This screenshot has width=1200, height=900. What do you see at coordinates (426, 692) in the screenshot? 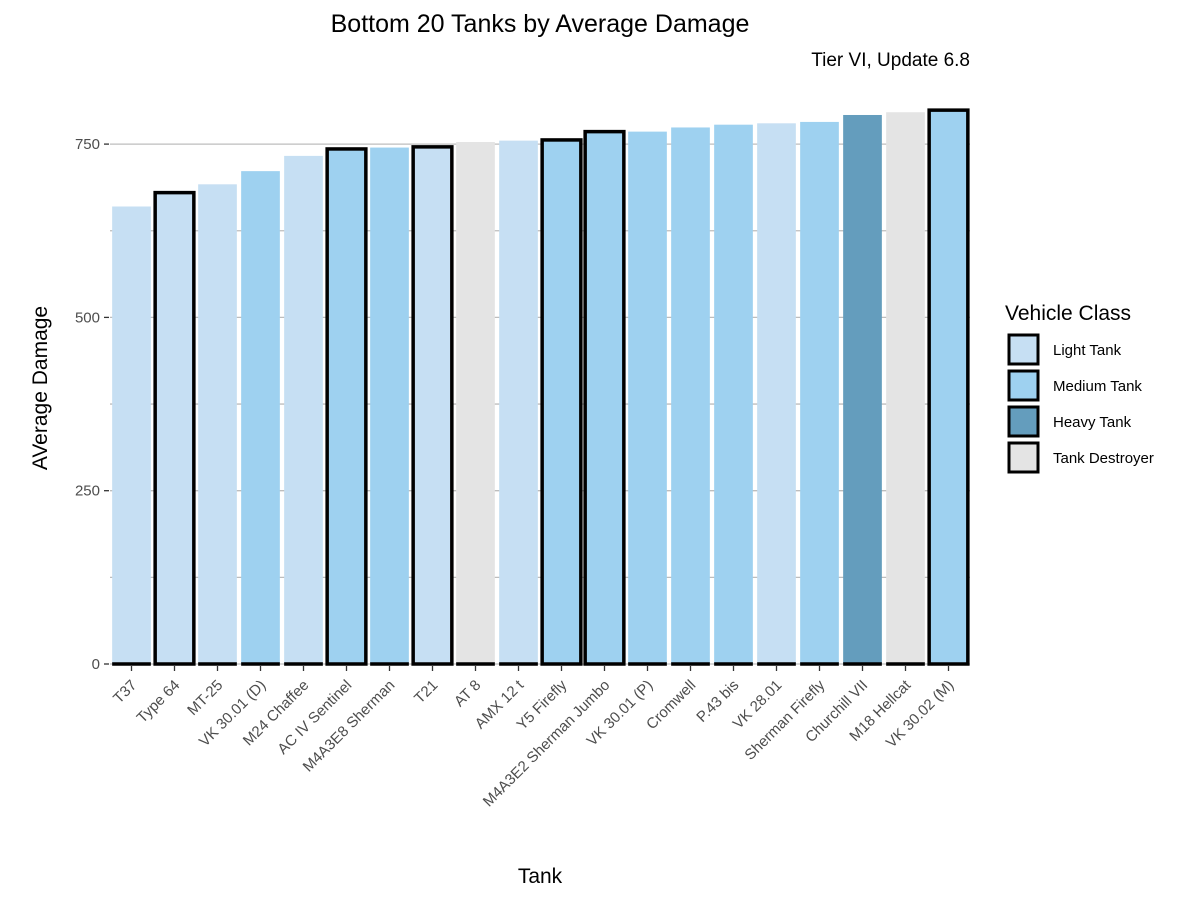
I see `x-tick-label: T21` at bounding box center [426, 692].